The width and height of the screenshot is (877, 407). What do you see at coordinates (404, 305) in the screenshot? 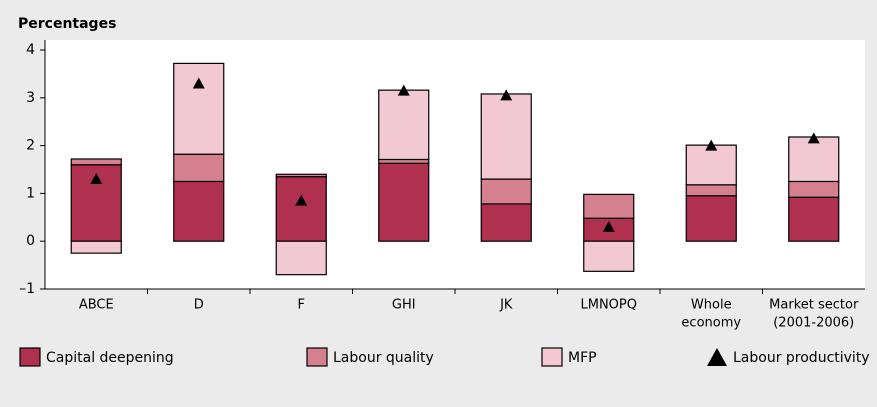
I see `x-tick-label: GHI` at bounding box center [404, 305].